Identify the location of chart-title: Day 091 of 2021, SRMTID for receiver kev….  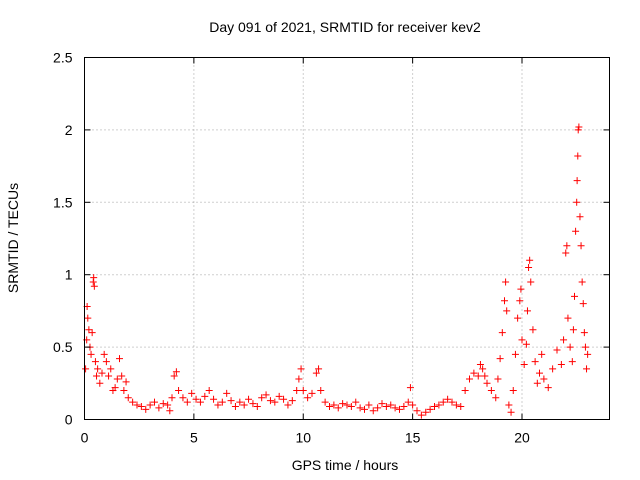
(345, 27).